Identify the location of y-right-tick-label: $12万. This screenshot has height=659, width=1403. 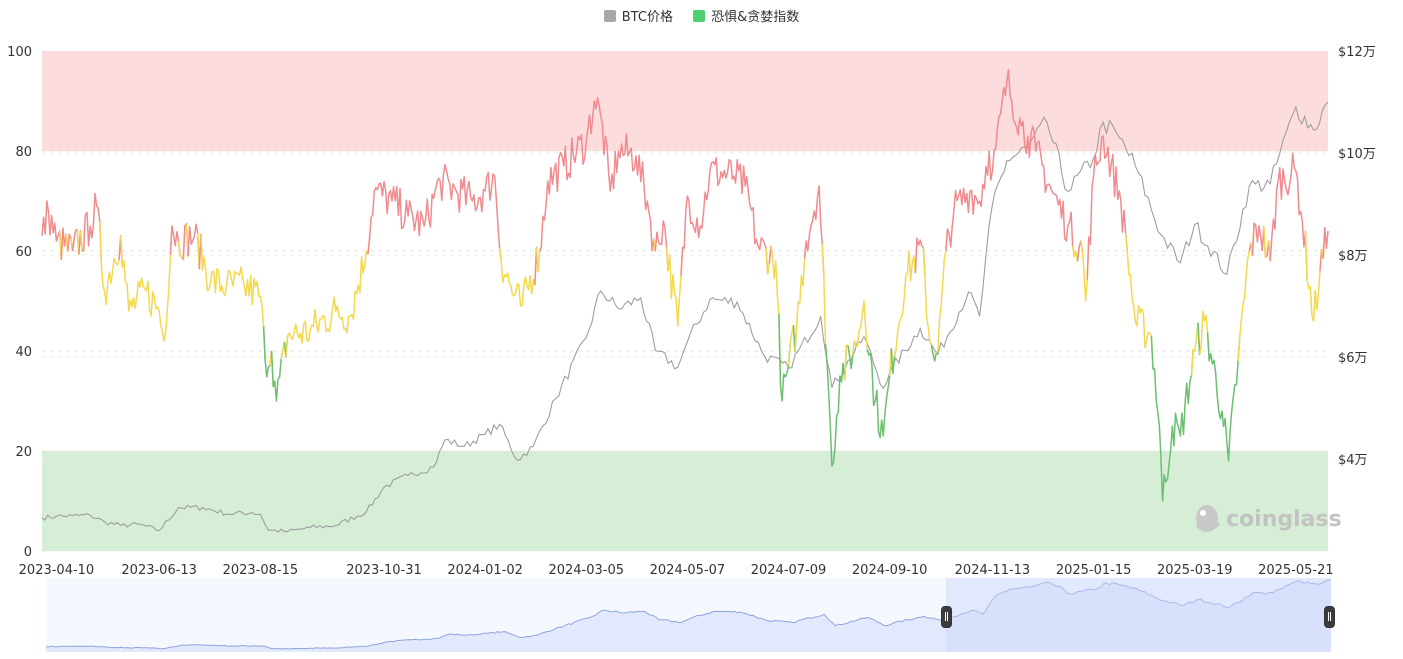
(1357, 52).